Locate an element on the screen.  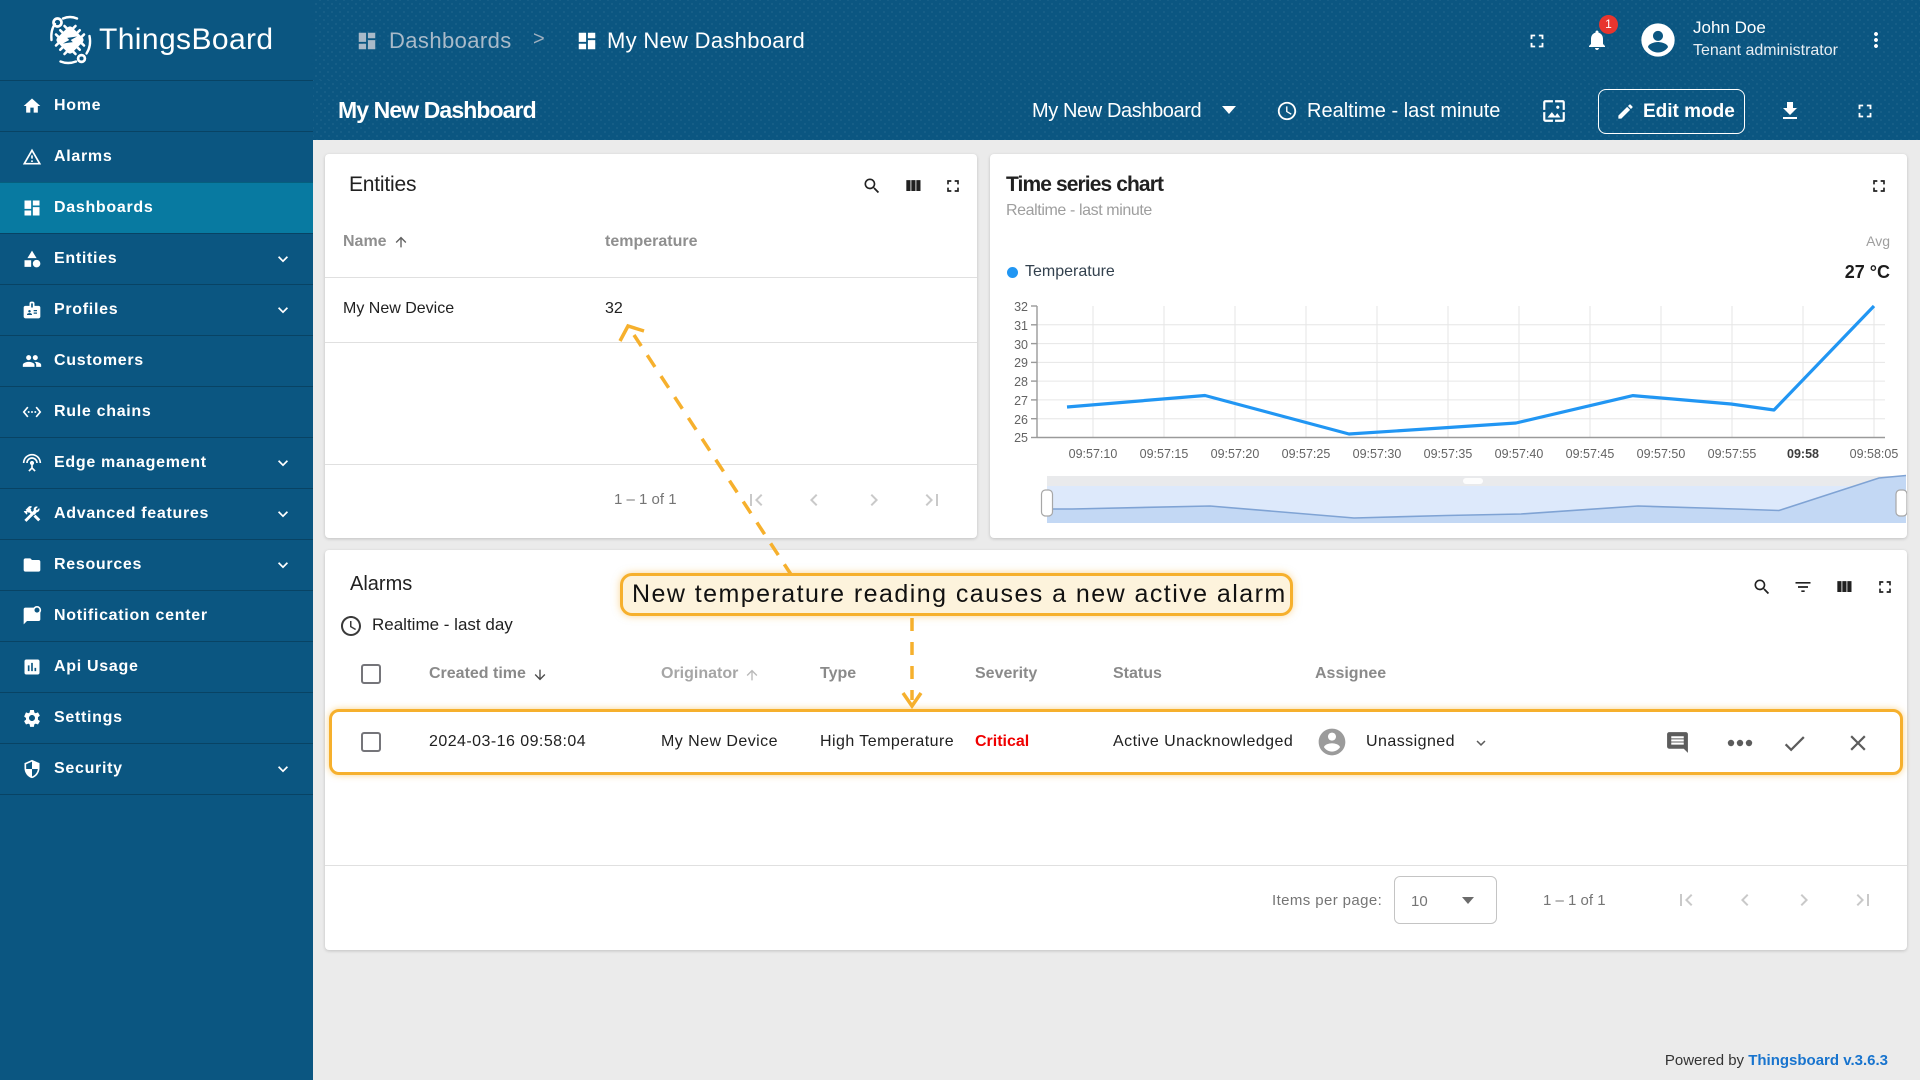
svg-text: 32 is located at coordinates (1021, 307).